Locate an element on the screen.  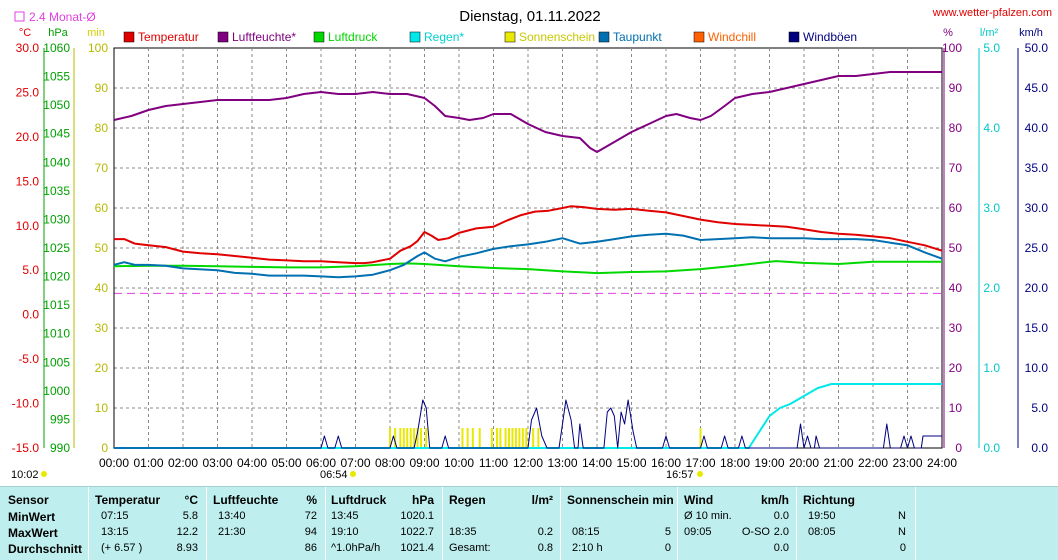
table-cell: 12.2 is located at coordinates (187, 532).